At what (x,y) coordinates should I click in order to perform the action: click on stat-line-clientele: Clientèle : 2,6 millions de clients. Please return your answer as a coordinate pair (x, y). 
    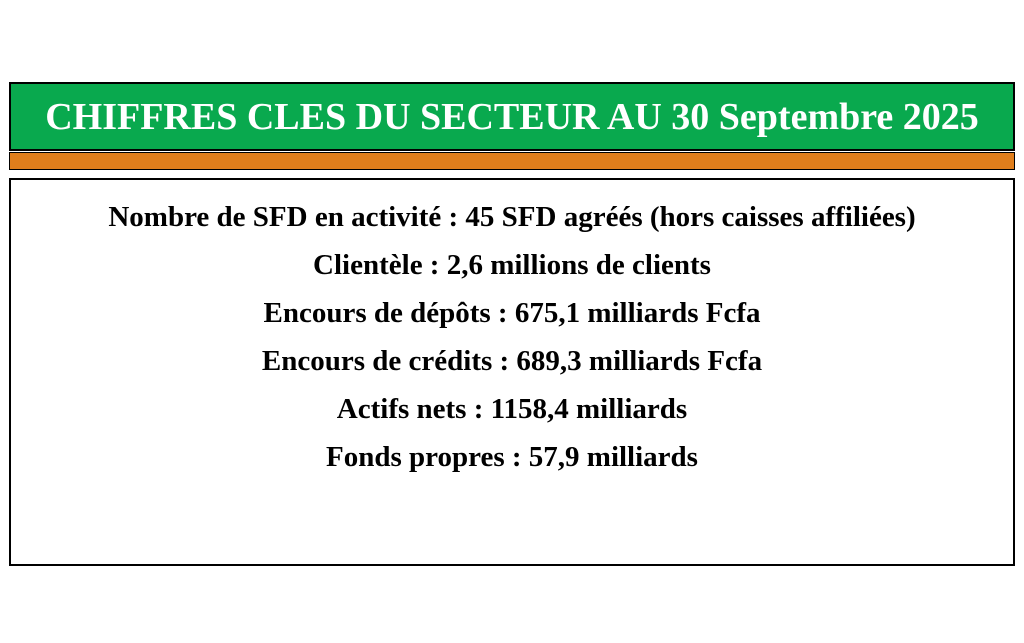
    Looking at the image, I should click on (512, 265).